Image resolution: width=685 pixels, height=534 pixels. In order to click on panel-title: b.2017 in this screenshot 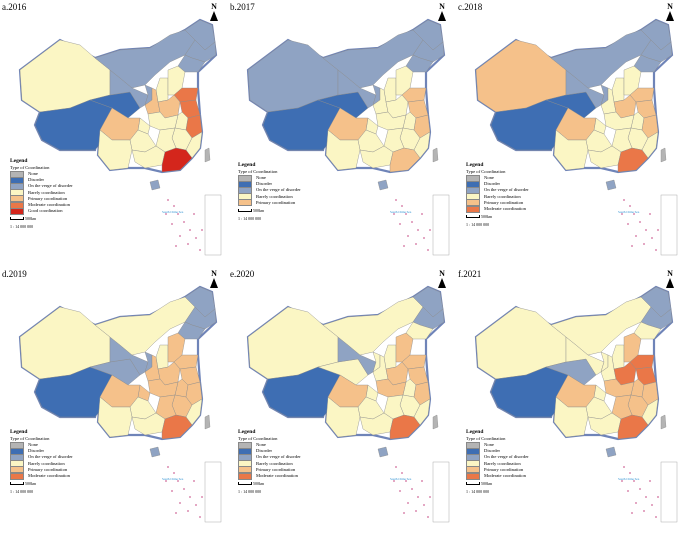, I will do `click(242, 7)`.